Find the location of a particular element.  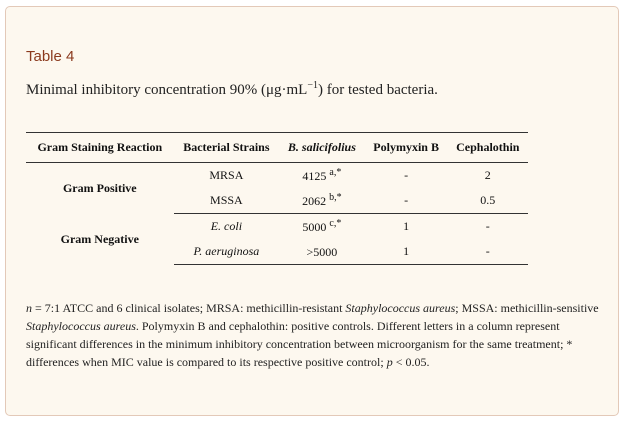

mic-value: 5000 is located at coordinates (316, 227).